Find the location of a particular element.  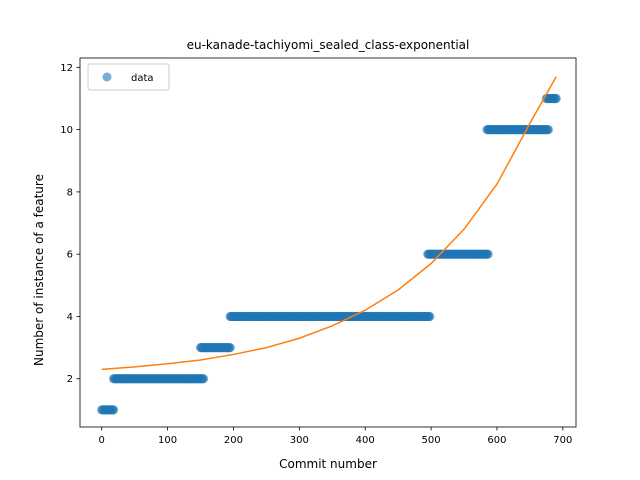

y-tick-label: 4 is located at coordinates (70, 317).